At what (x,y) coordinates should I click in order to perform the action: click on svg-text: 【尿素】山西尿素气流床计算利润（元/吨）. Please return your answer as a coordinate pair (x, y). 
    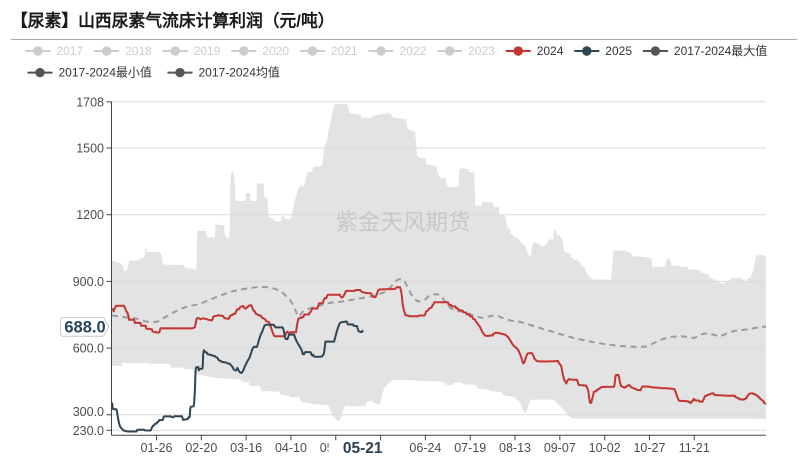
    Looking at the image, I should click on (173, 21).